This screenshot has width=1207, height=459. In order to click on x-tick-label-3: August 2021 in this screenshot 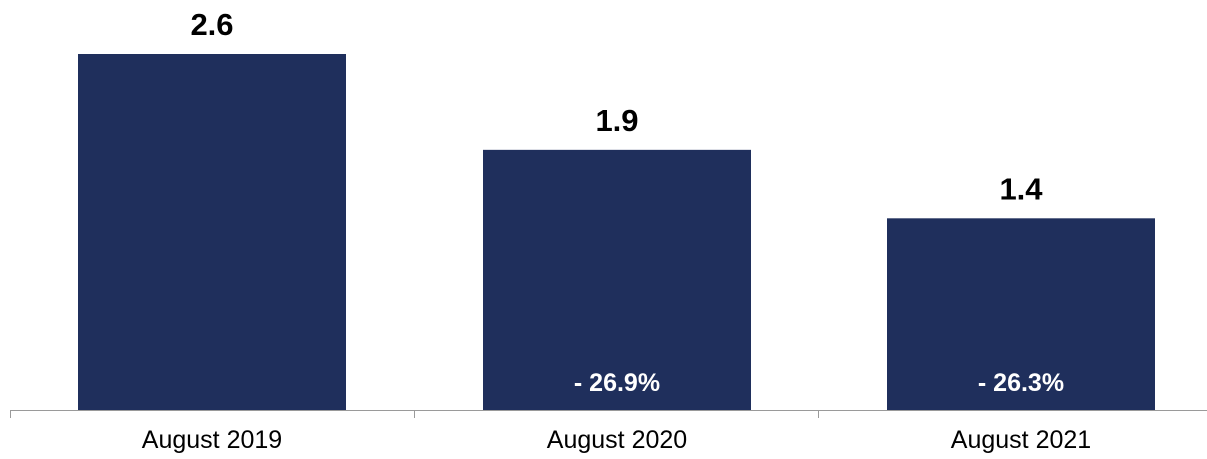, I will do `click(1021, 440)`.